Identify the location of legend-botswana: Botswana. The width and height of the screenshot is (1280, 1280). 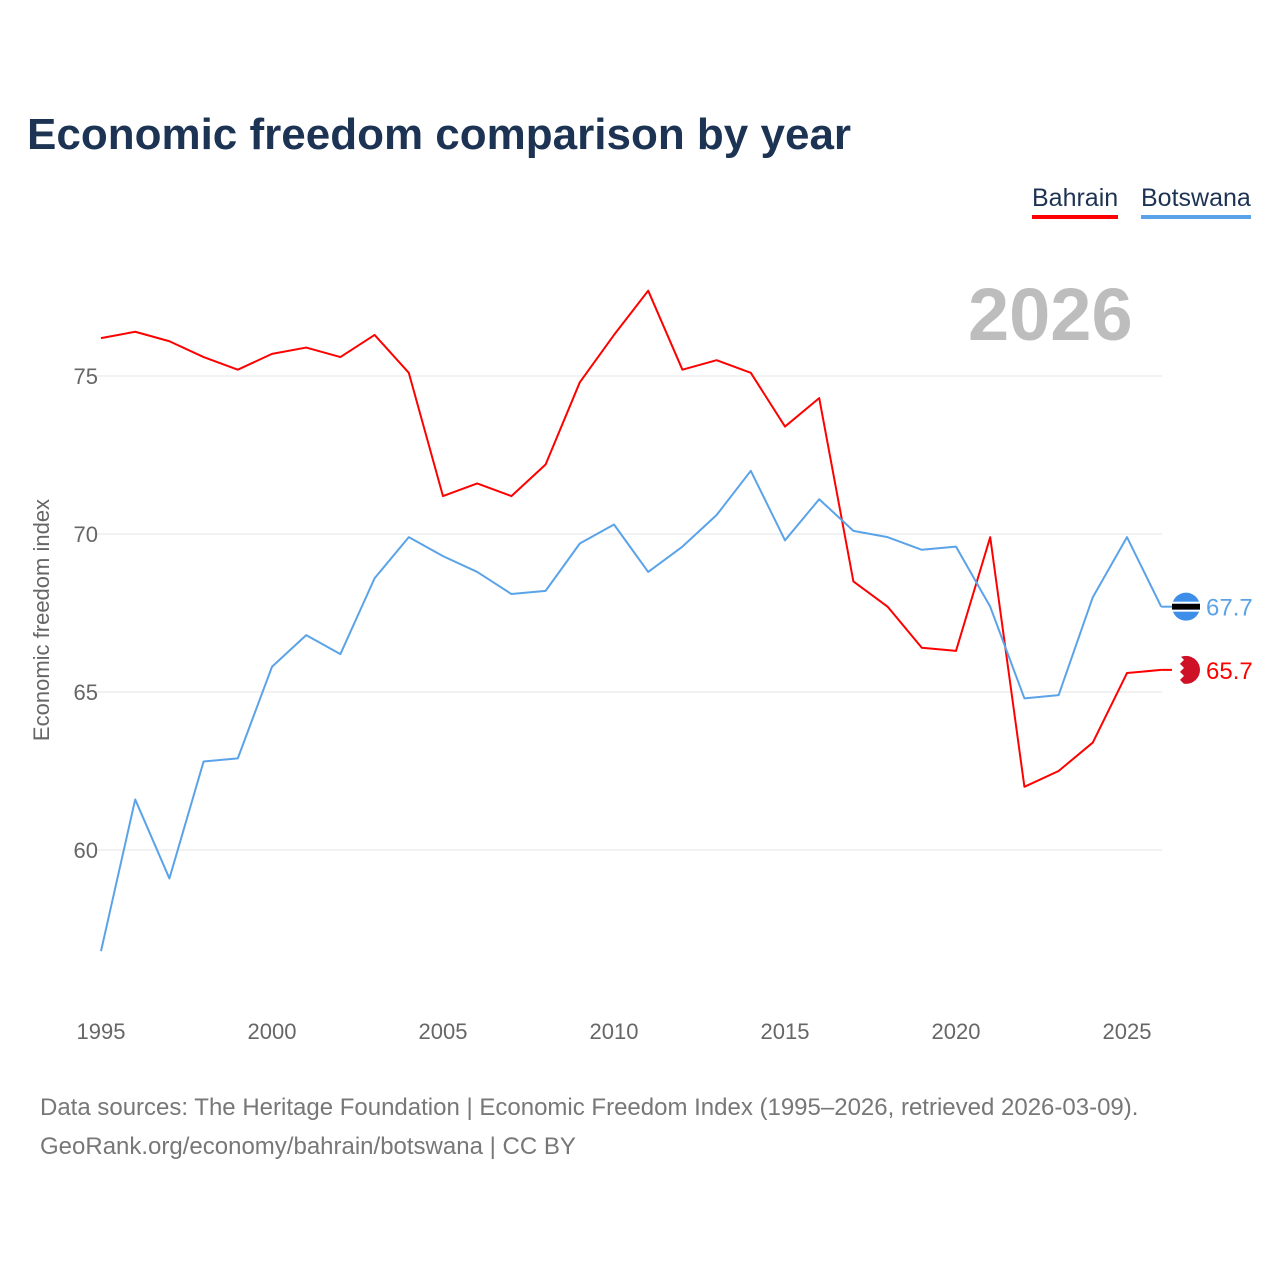
(1196, 201).